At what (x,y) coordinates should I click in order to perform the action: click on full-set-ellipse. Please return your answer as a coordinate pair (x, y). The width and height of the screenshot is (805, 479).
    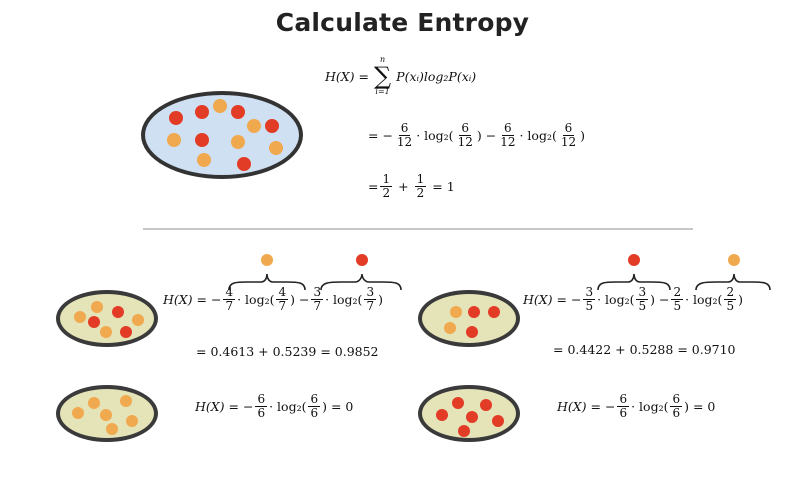
    Looking at the image, I should click on (222, 135).